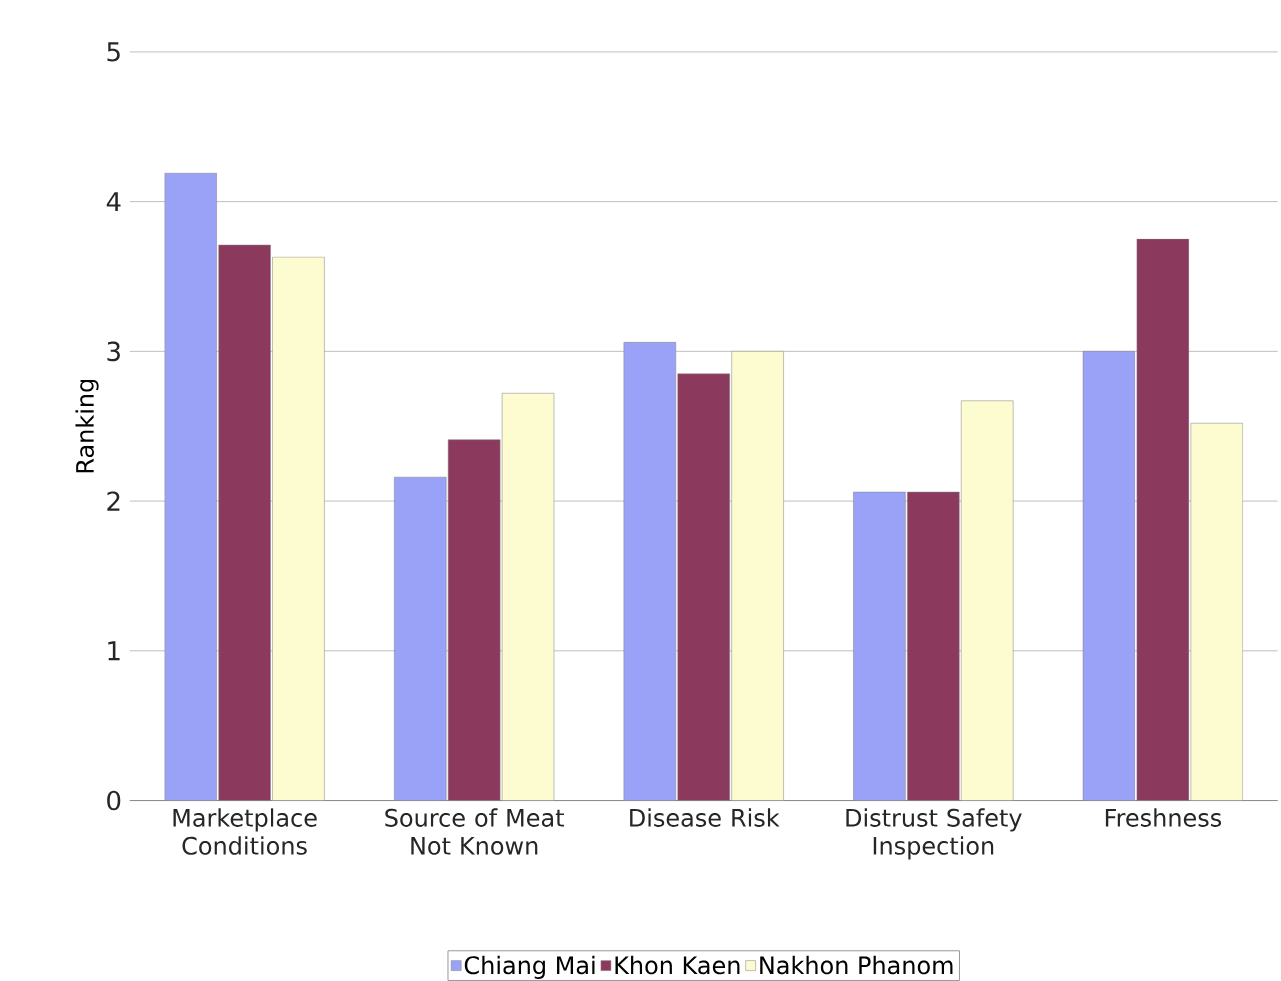 The height and width of the screenshot is (981, 1281). I want to click on legend-label: Nakhon Phanom, so click(856, 965).